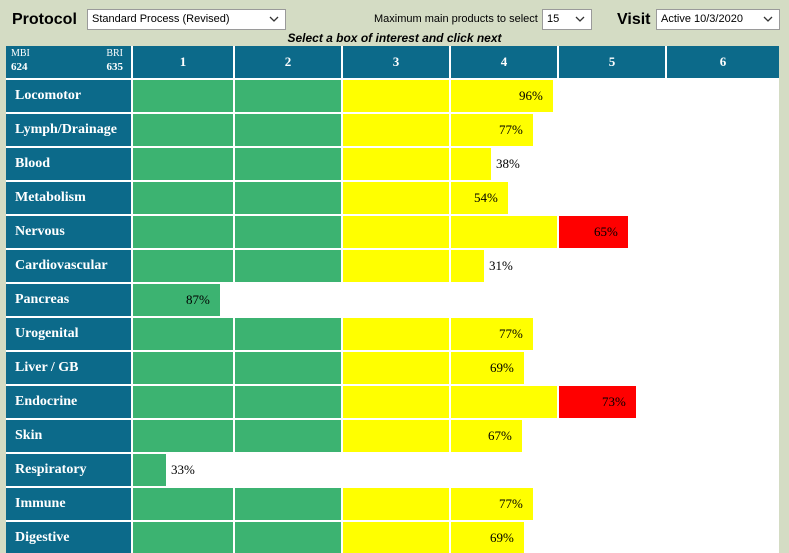 This screenshot has height=553, width=789. What do you see at coordinates (504, 96) in the screenshot?
I see `grid-cell-col-4: 96%` at bounding box center [504, 96].